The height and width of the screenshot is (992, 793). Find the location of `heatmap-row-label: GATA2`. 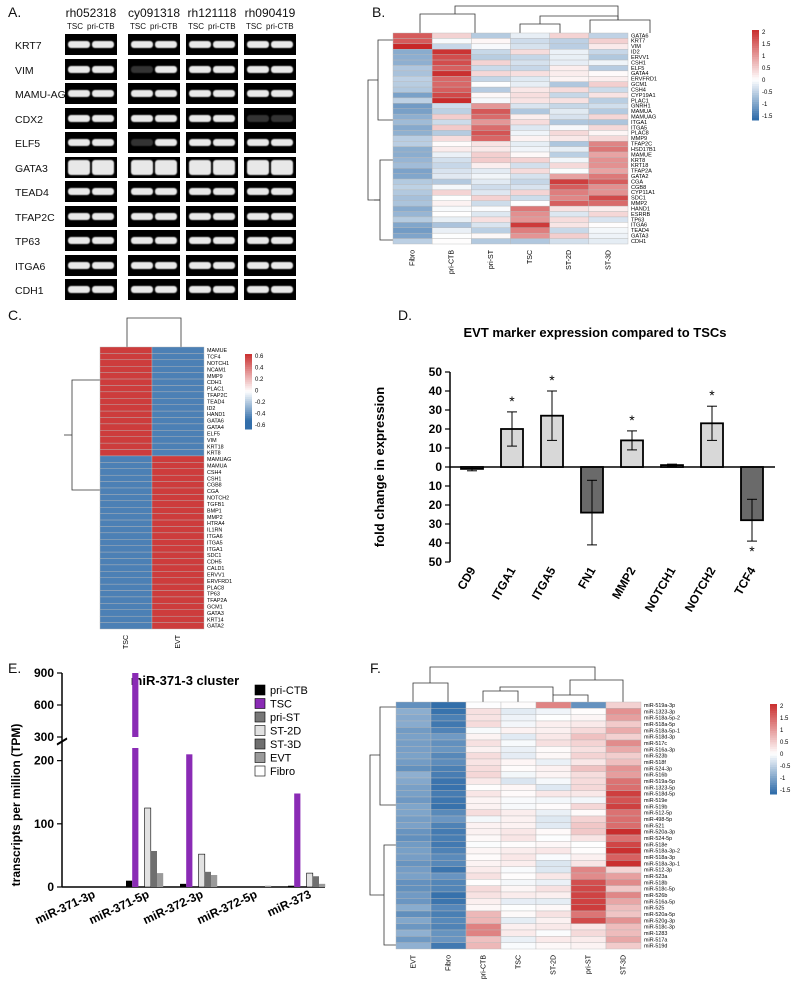

heatmap-row-label: GATA2 is located at coordinates (640, 177).